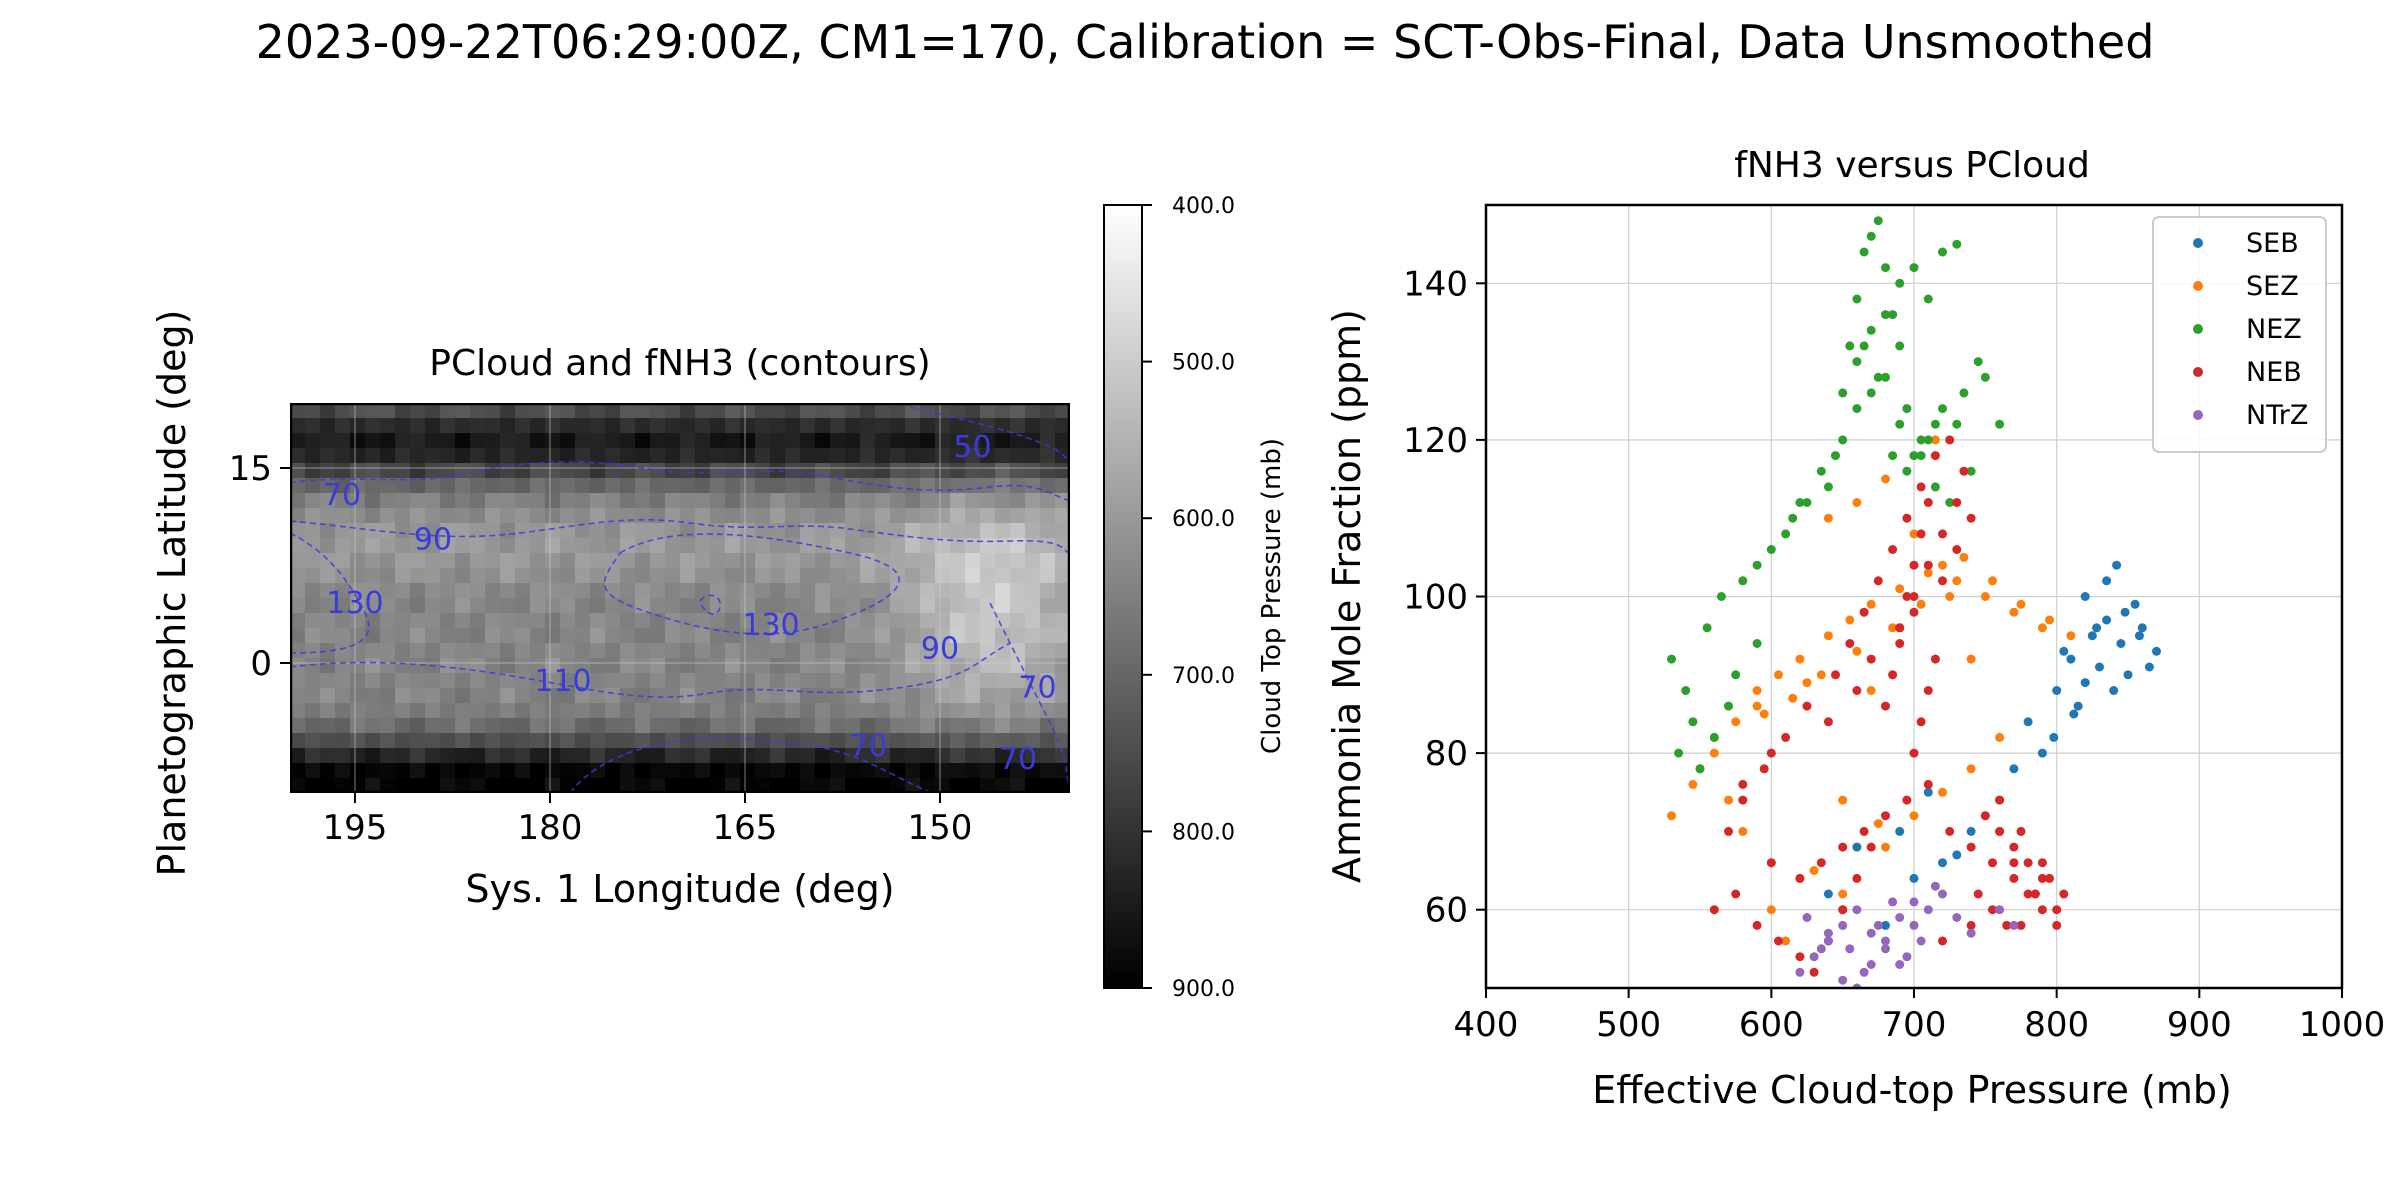  What do you see at coordinates (2239, 334) in the screenshot?
I see `legend-box` at bounding box center [2239, 334].